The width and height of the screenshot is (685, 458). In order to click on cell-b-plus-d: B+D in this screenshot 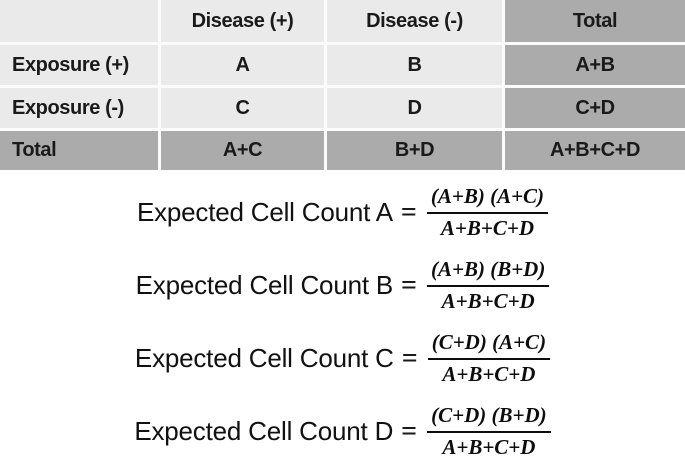, I will do `click(414, 150)`.